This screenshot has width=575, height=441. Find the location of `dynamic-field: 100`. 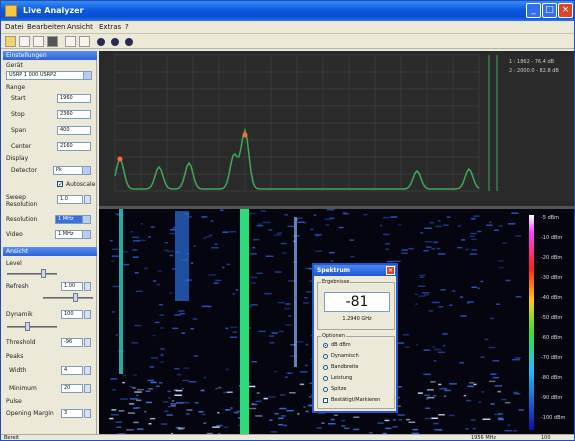

dynamic-field: 100 is located at coordinates (72, 314).